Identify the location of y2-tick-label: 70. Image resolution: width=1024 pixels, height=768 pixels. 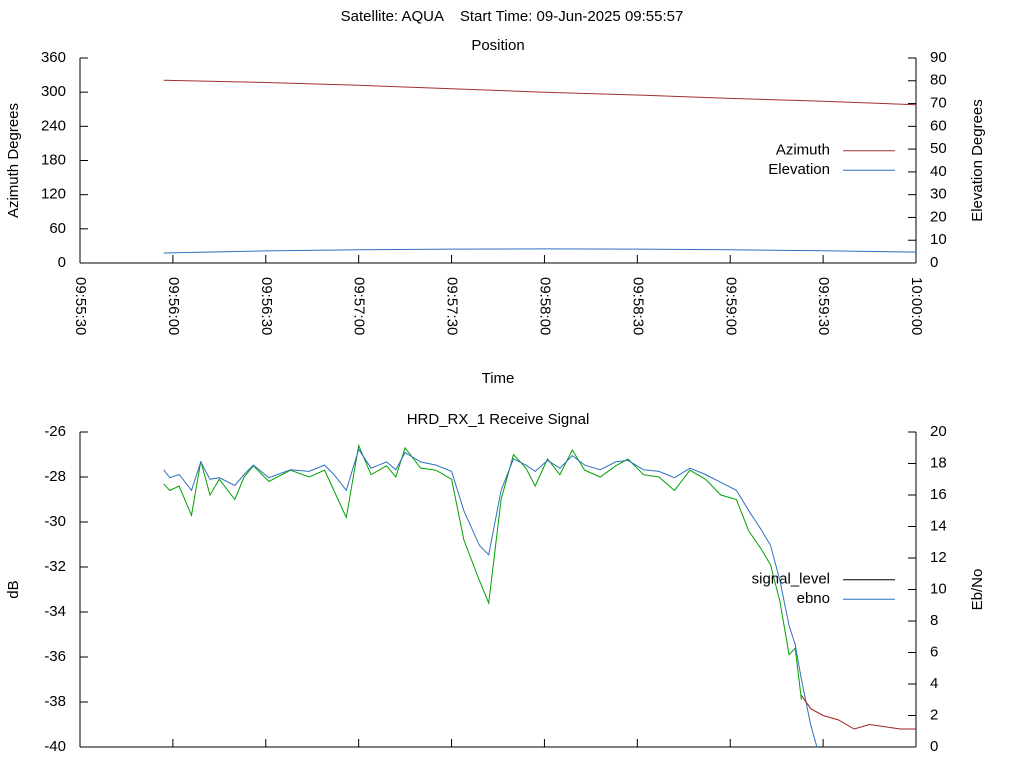
(938, 103).